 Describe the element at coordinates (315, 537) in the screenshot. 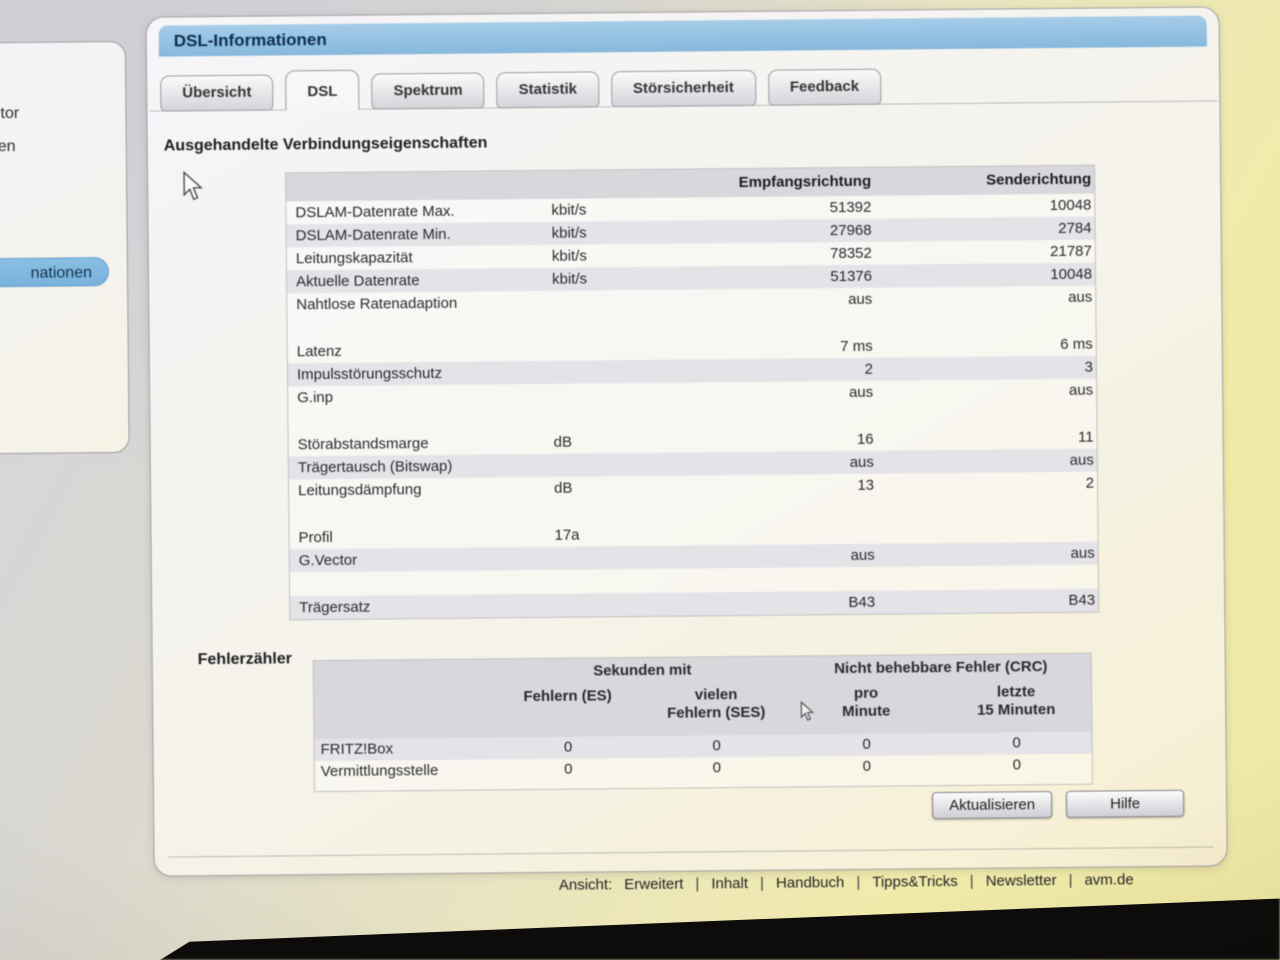

I see `row-label: Profil` at that location.